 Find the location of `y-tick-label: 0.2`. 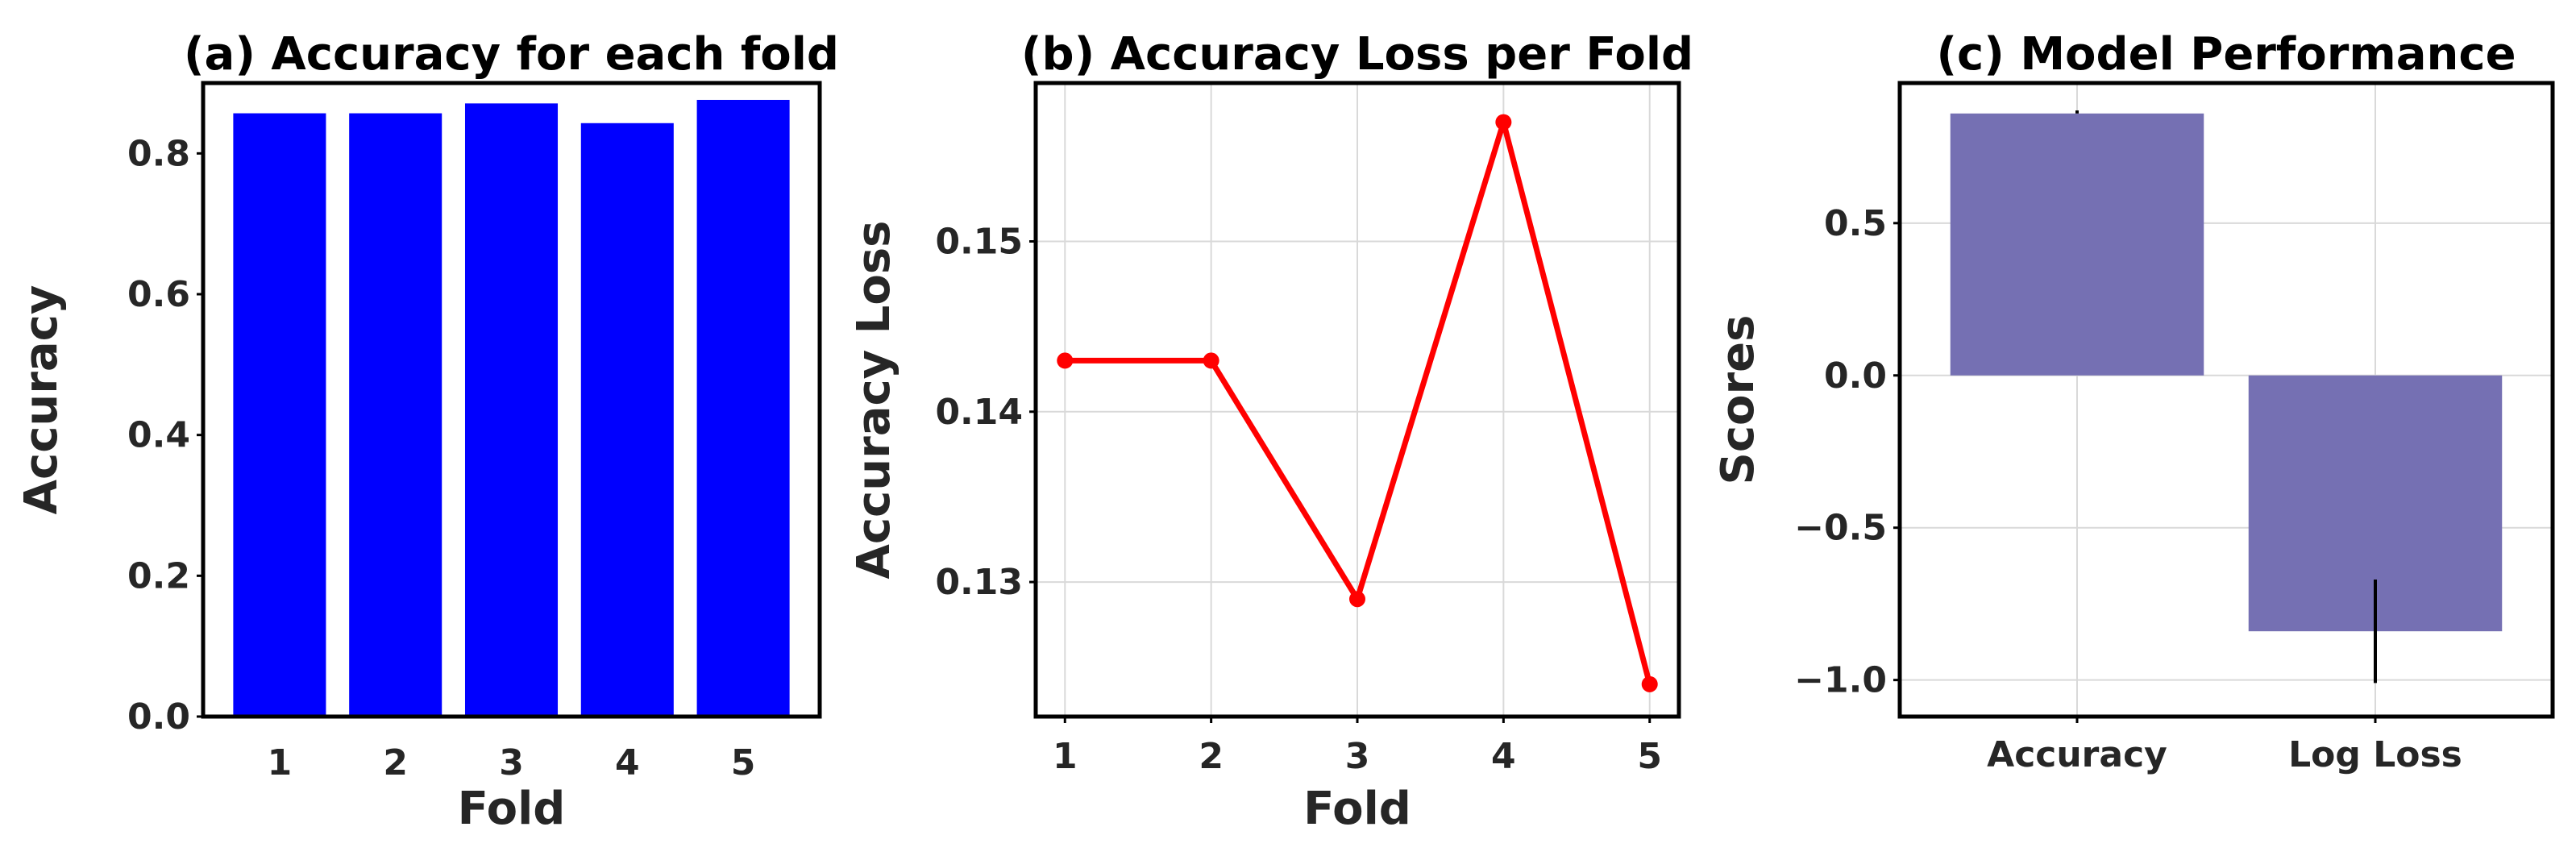

y-tick-label: 0.2 is located at coordinates (158, 575).